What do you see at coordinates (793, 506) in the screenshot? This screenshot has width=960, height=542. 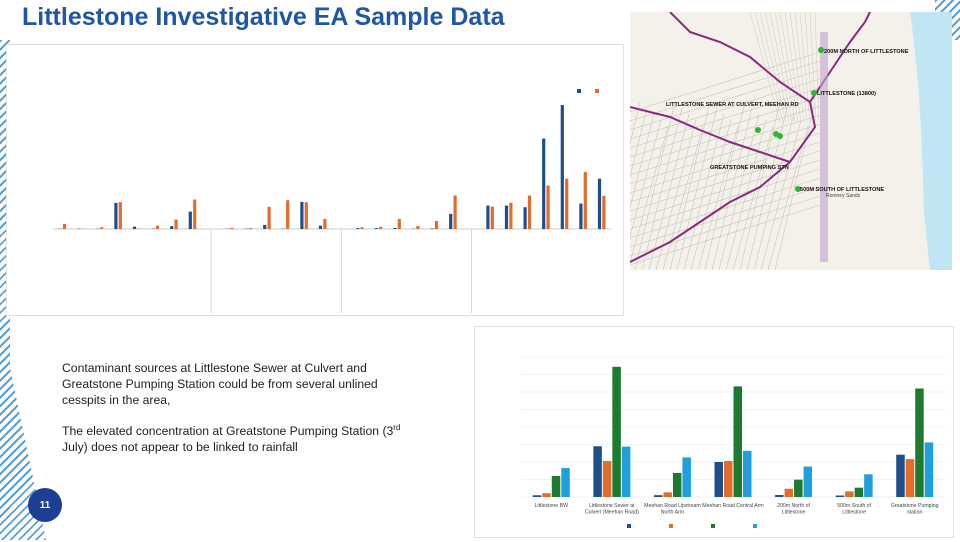 I see `chart2-category-label-line: 200m North of` at bounding box center [793, 506].